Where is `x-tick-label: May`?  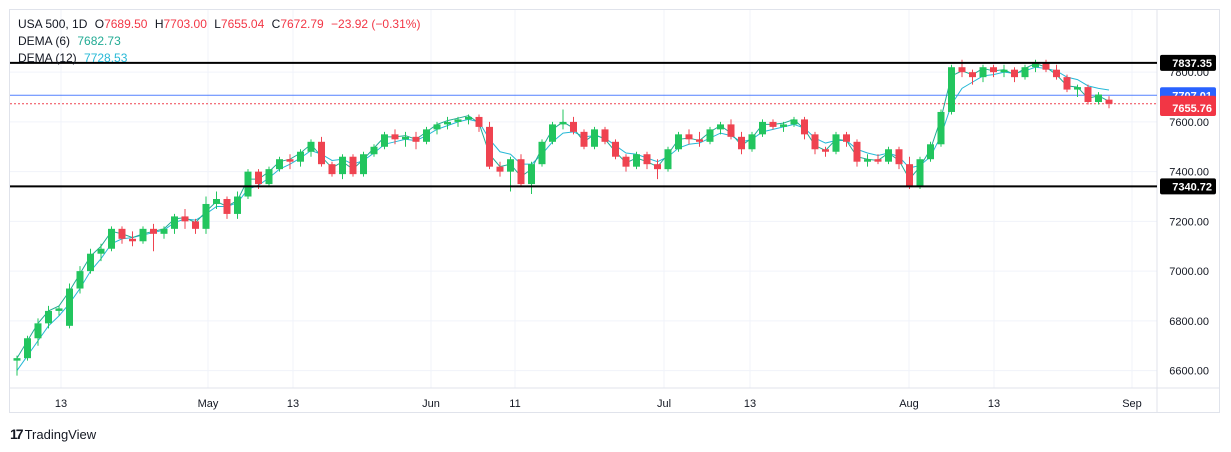 x-tick-label: May is located at coordinates (208, 404).